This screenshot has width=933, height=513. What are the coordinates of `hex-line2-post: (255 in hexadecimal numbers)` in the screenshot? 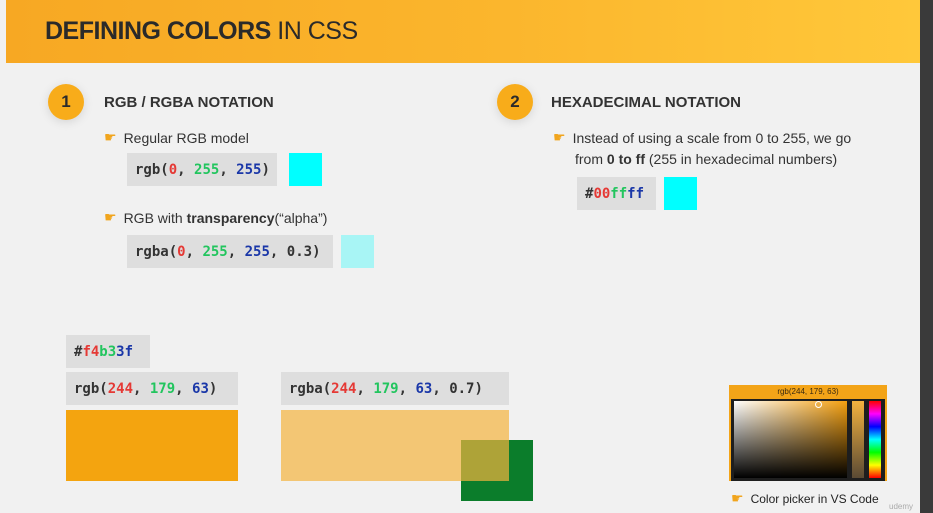 It's located at (741, 159).